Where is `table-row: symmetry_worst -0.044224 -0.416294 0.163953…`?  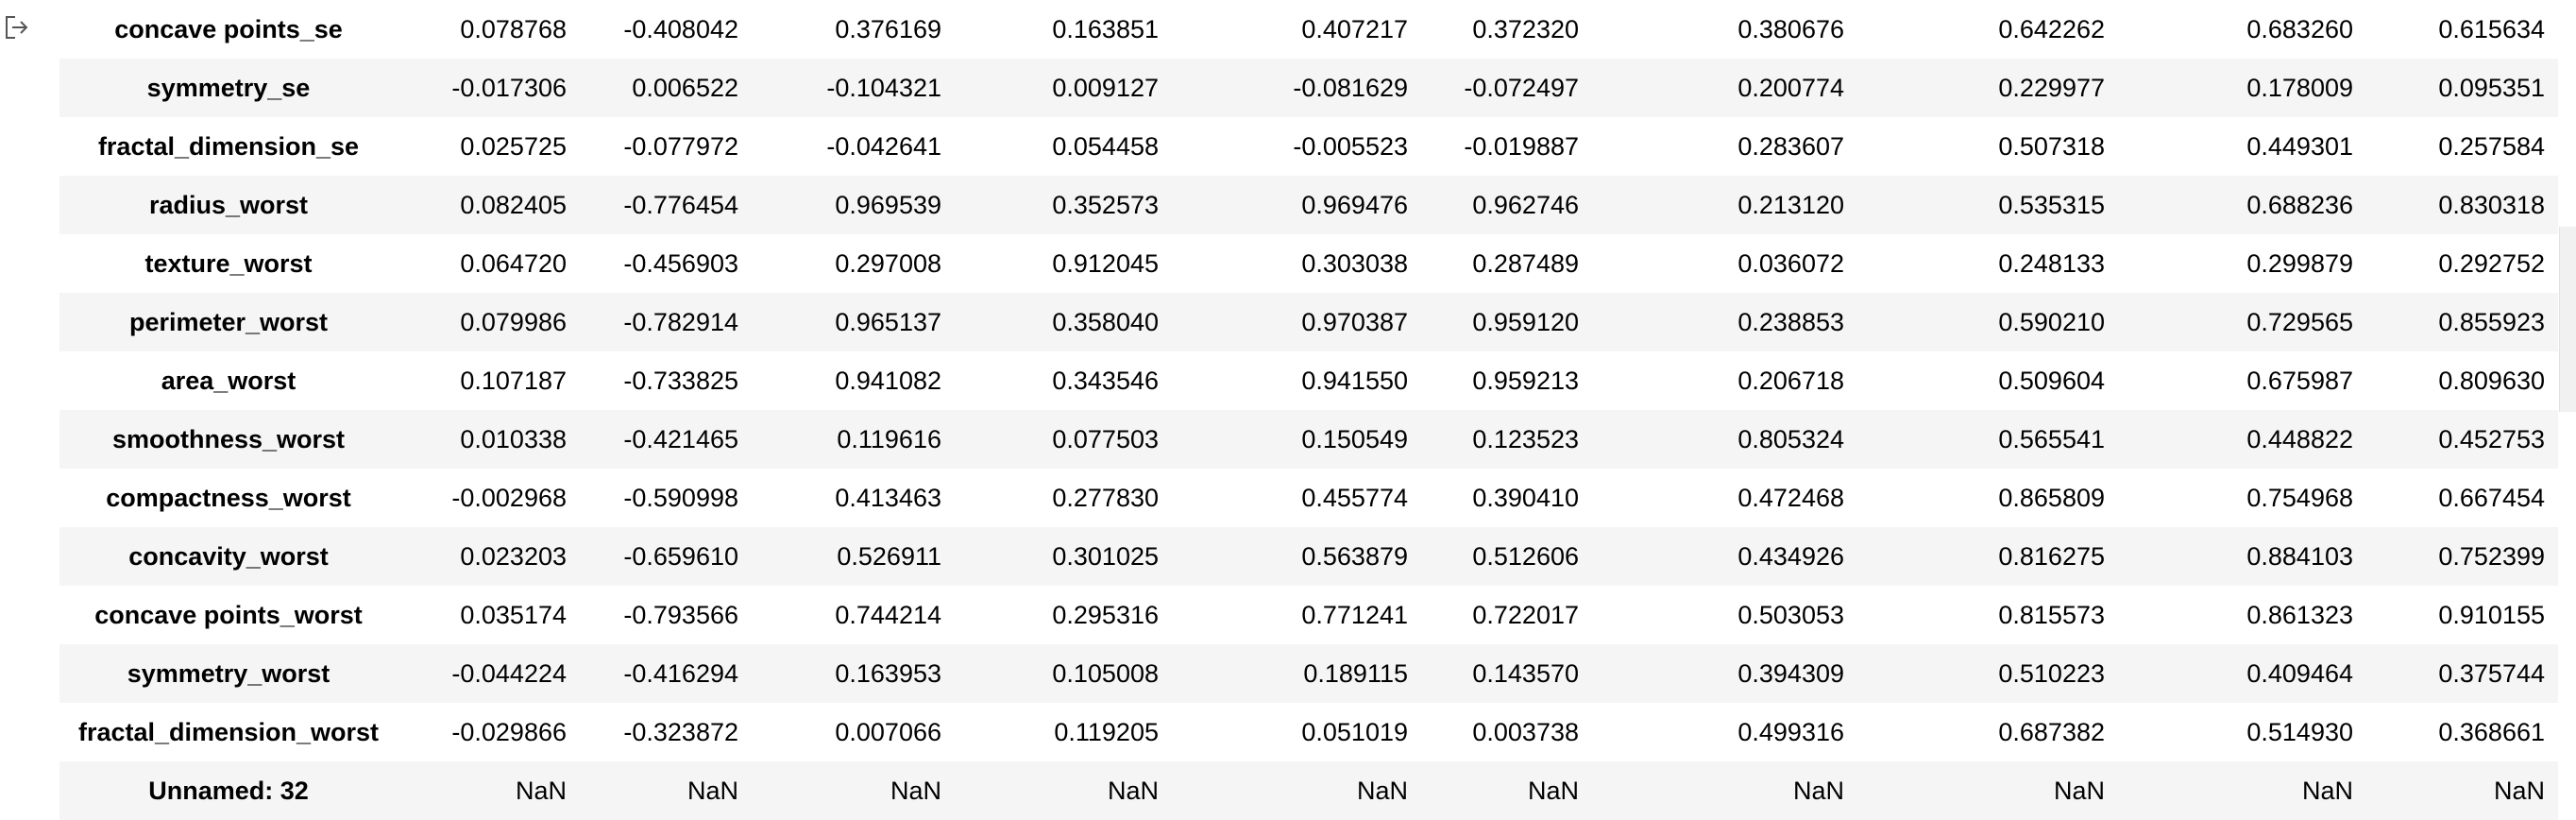
table-row: symmetry_worst -0.044224 -0.416294 0.163953… is located at coordinates (1308, 674).